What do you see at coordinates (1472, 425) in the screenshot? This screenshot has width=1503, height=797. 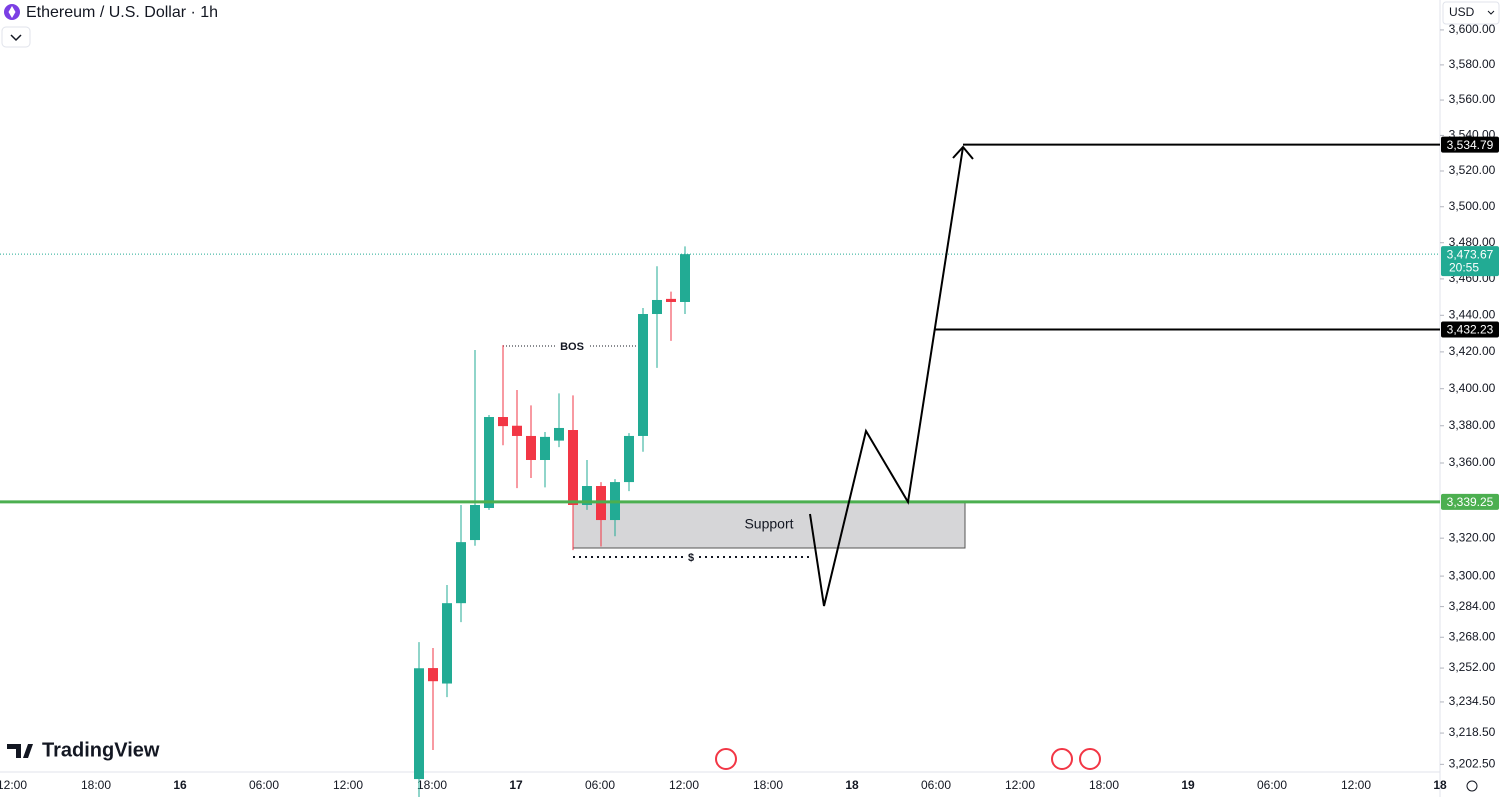 I see `y-tick-label: 3,380.00` at bounding box center [1472, 425].